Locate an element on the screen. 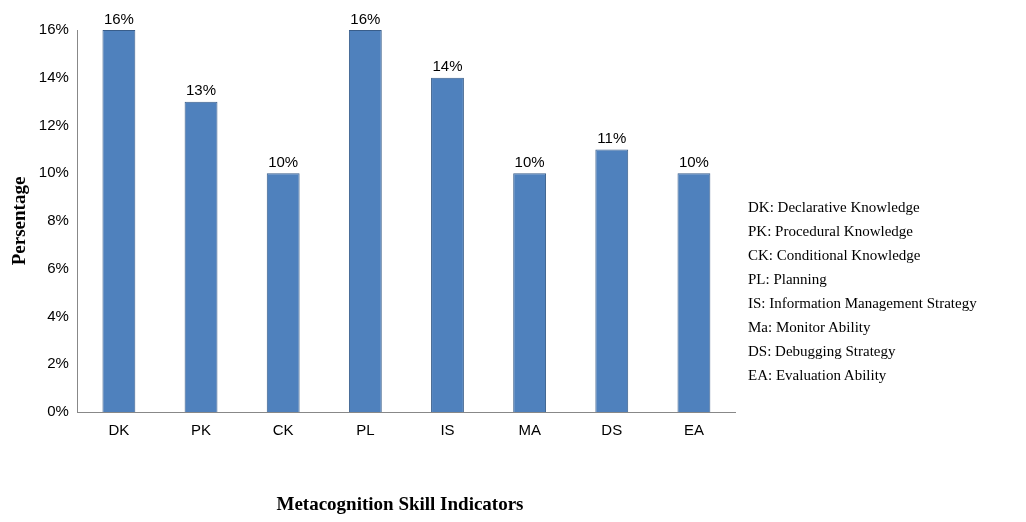  x-tick-label: EA is located at coordinates (693, 430).